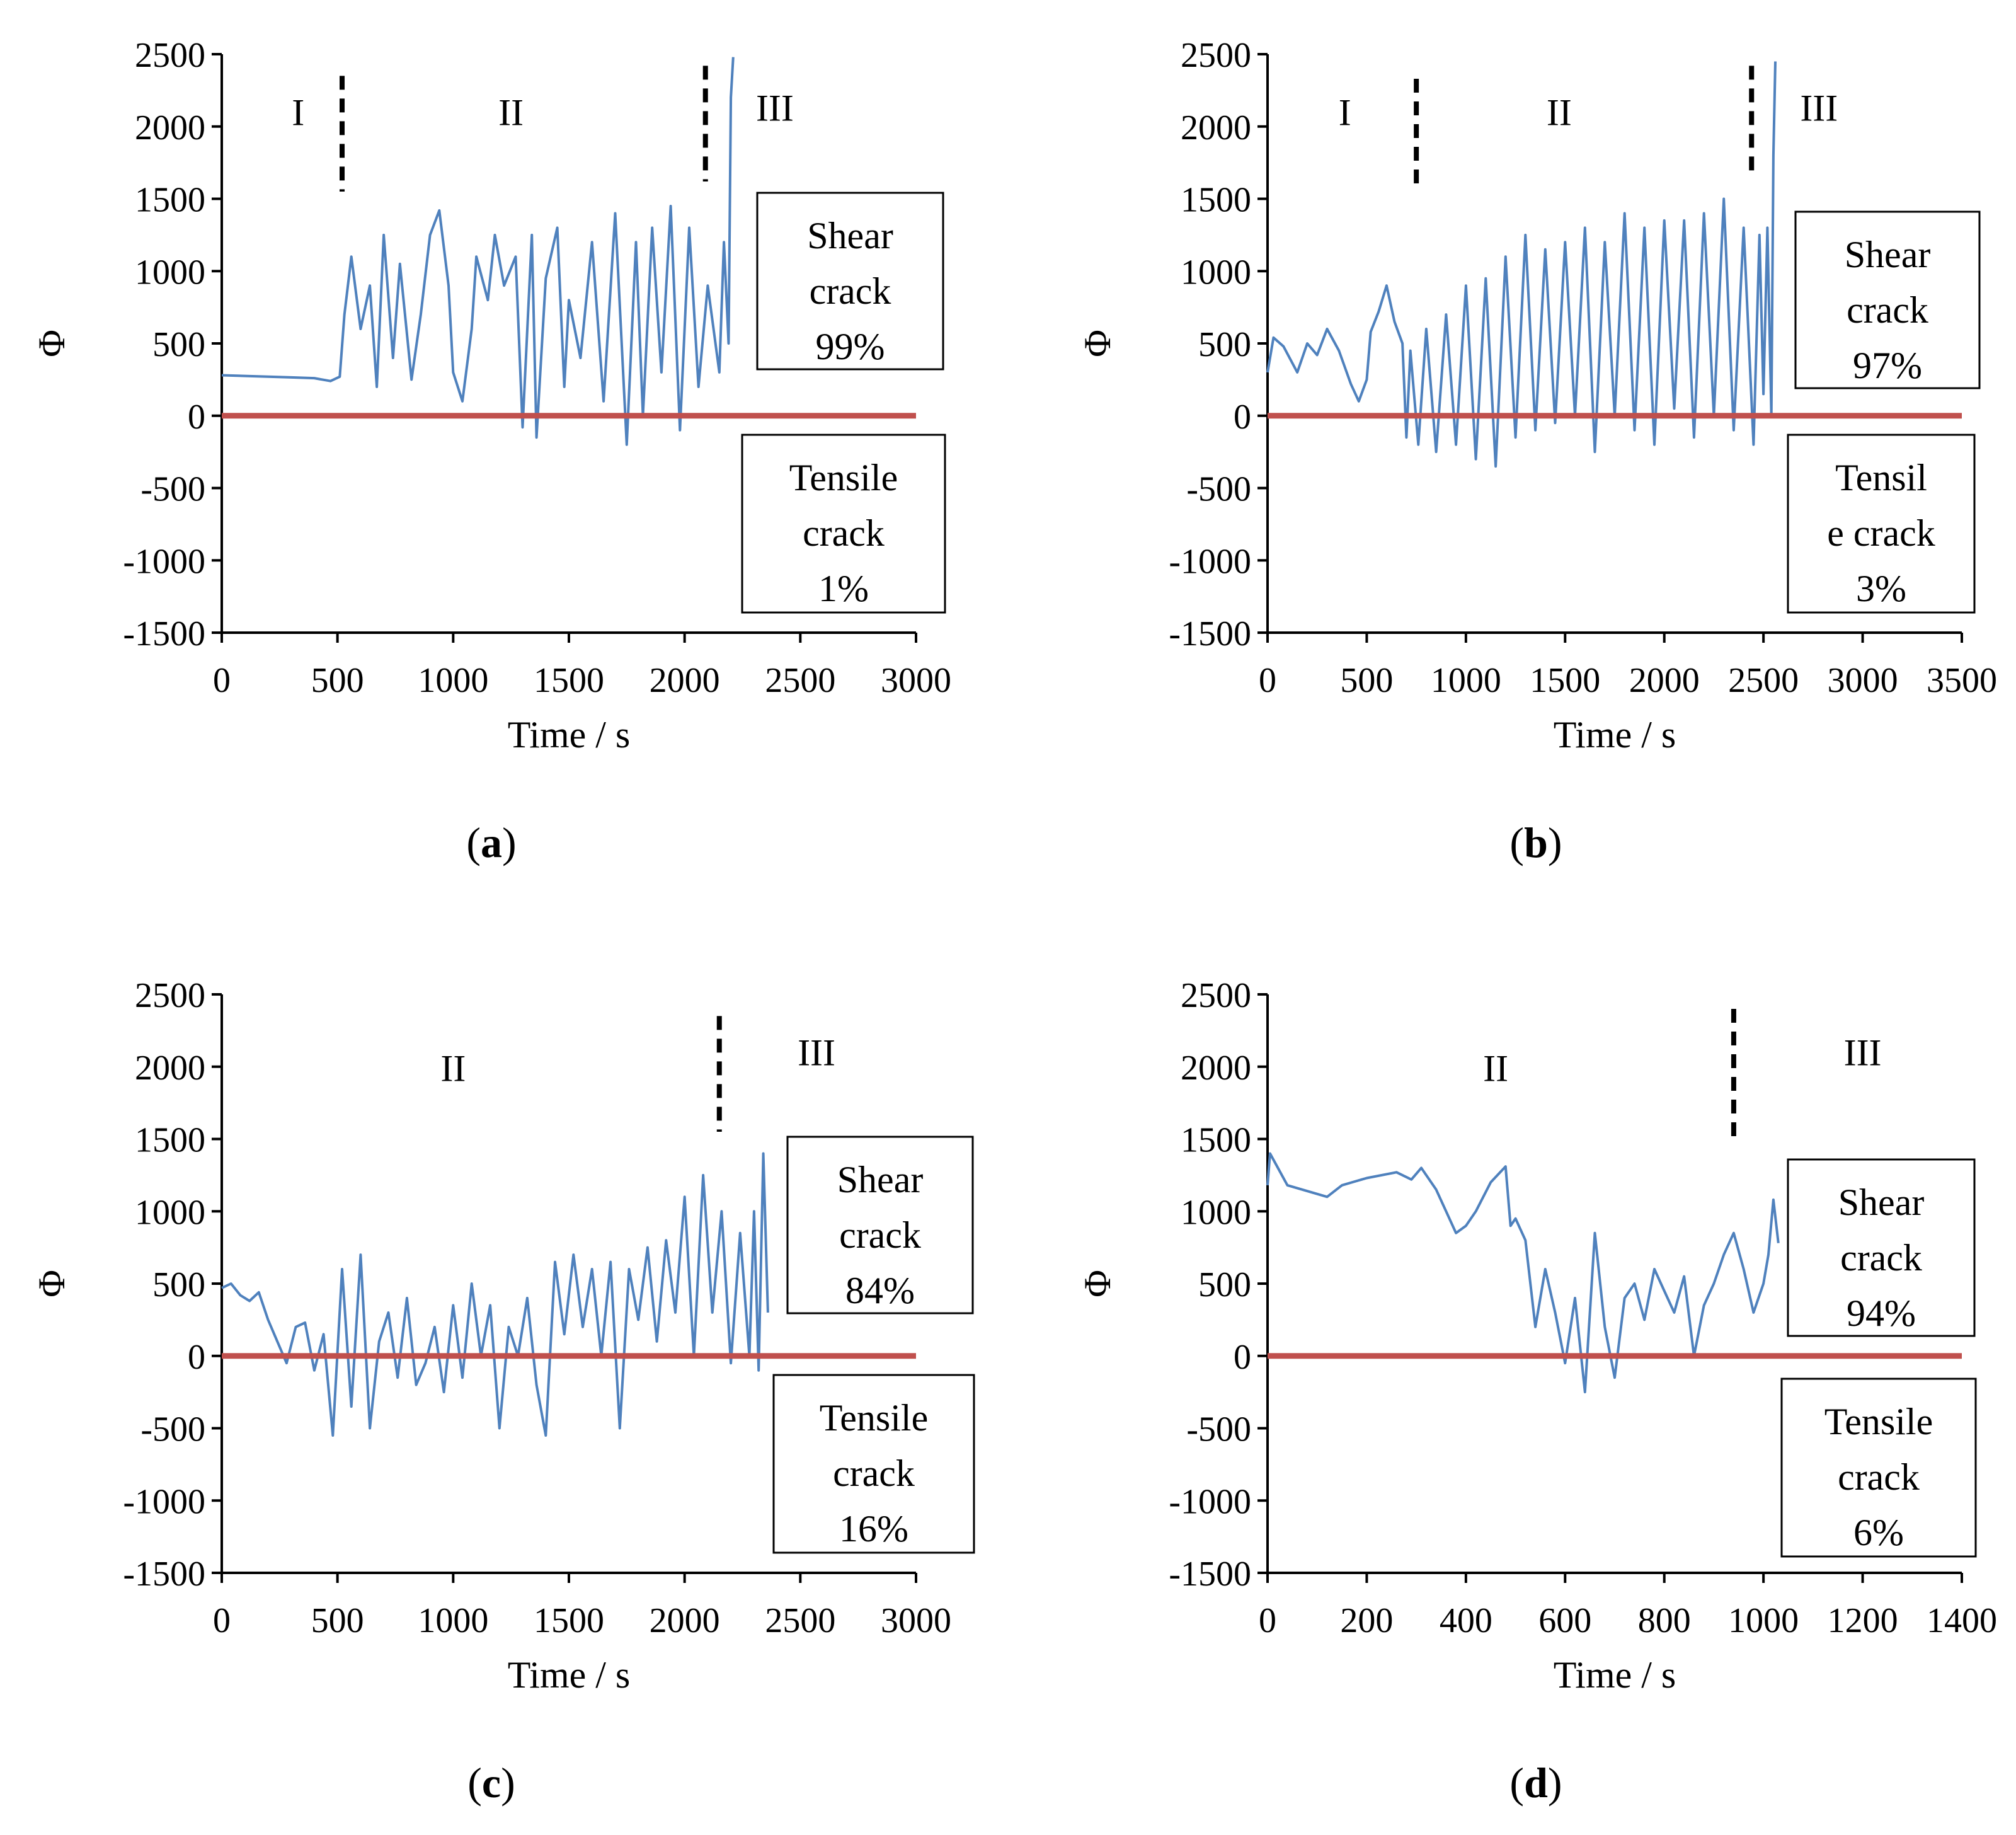 The height and width of the screenshot is (1835, 2016). Describe the element at coordinates (1887, 299) in the screenshot. I see `shear-crack-box: Shear crack 97%` at that location.